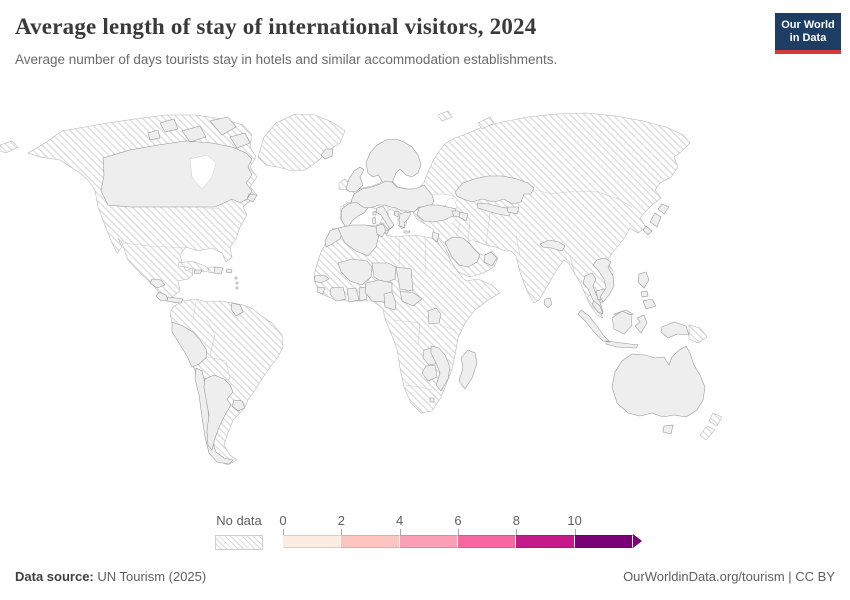  Describe the element at coordinates (321, 279) in the screenshot. I see `country-senegal` at that location.